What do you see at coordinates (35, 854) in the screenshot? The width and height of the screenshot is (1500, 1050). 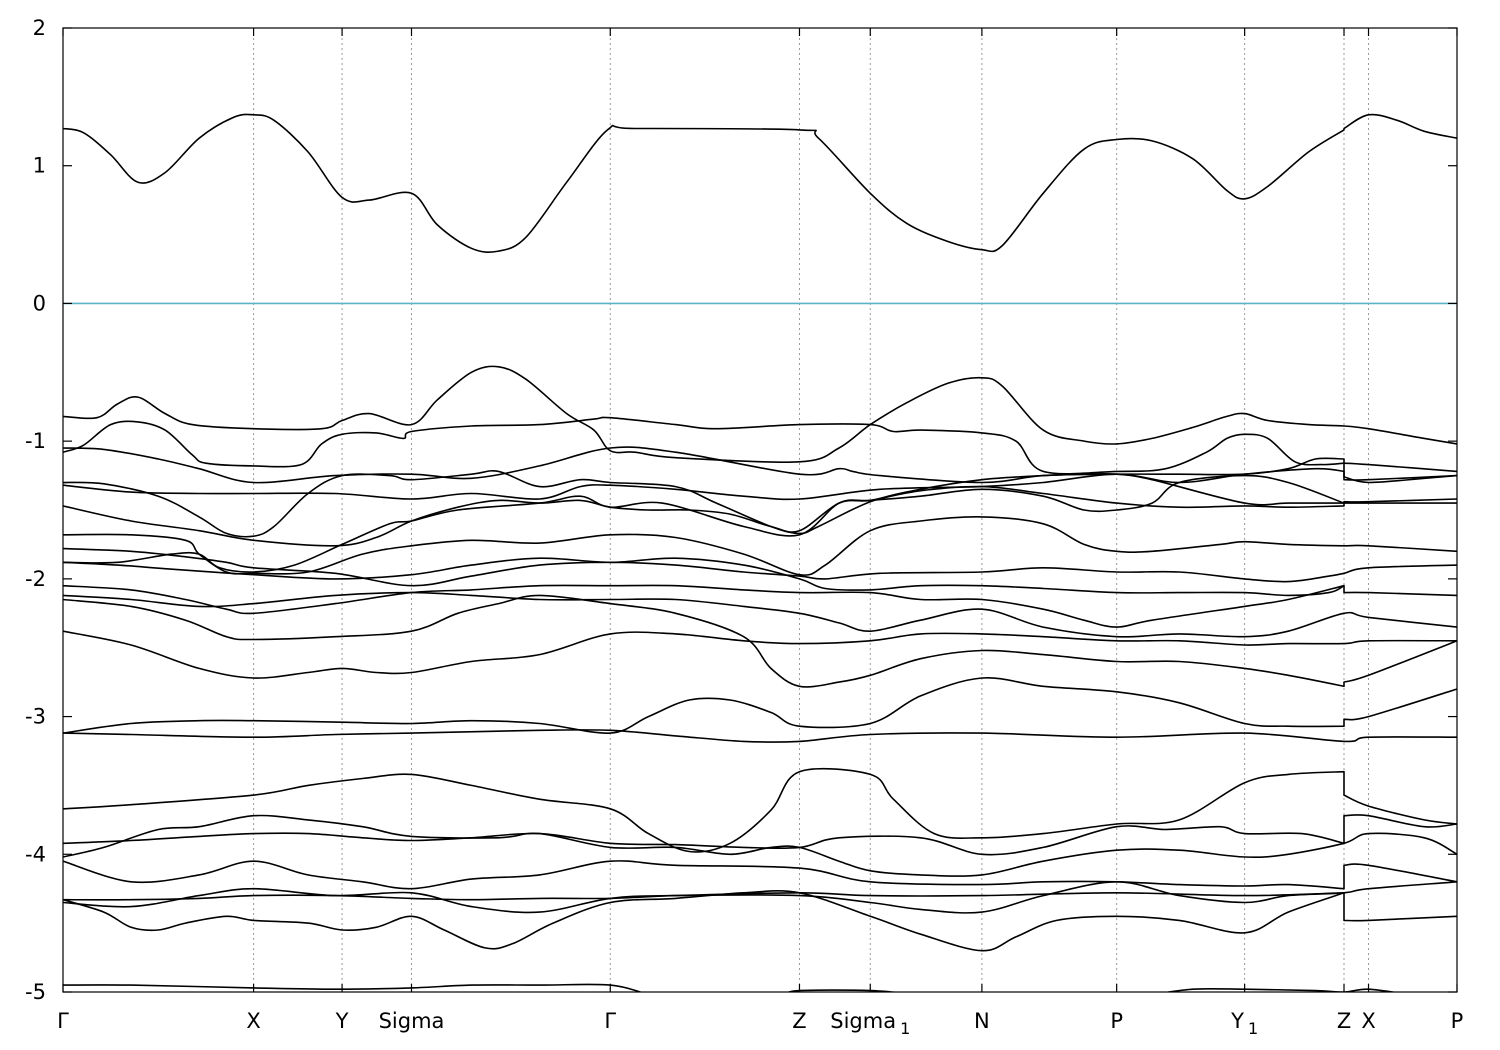 I see `y-tick-label: -4` at bounding box center [35, 854].